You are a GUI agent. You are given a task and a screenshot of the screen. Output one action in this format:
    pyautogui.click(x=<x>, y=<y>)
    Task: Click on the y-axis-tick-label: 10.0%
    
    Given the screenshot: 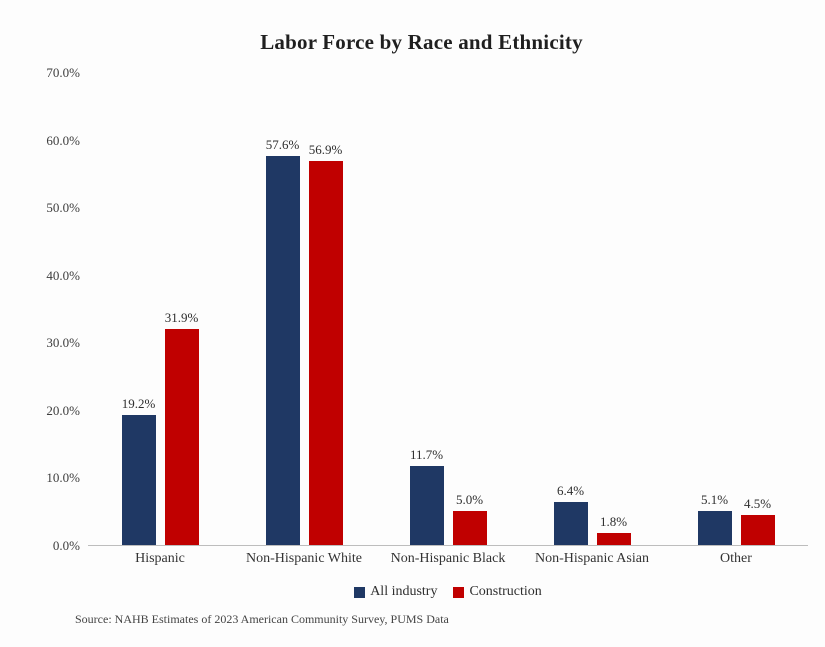 What is the action you would take?
    pyautogui.click(x=63, y=478)
    